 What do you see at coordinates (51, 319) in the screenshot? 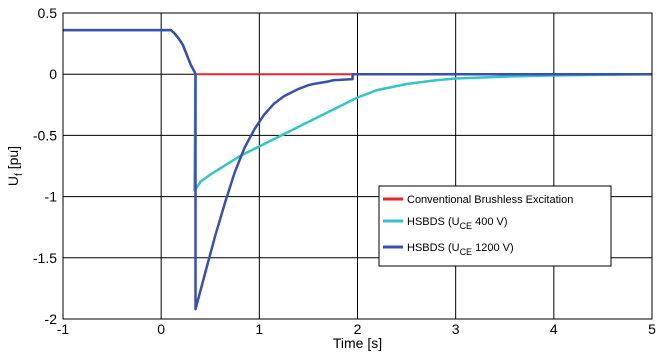
I see `y-tick-label: -2` at bounding box center [51, 319].